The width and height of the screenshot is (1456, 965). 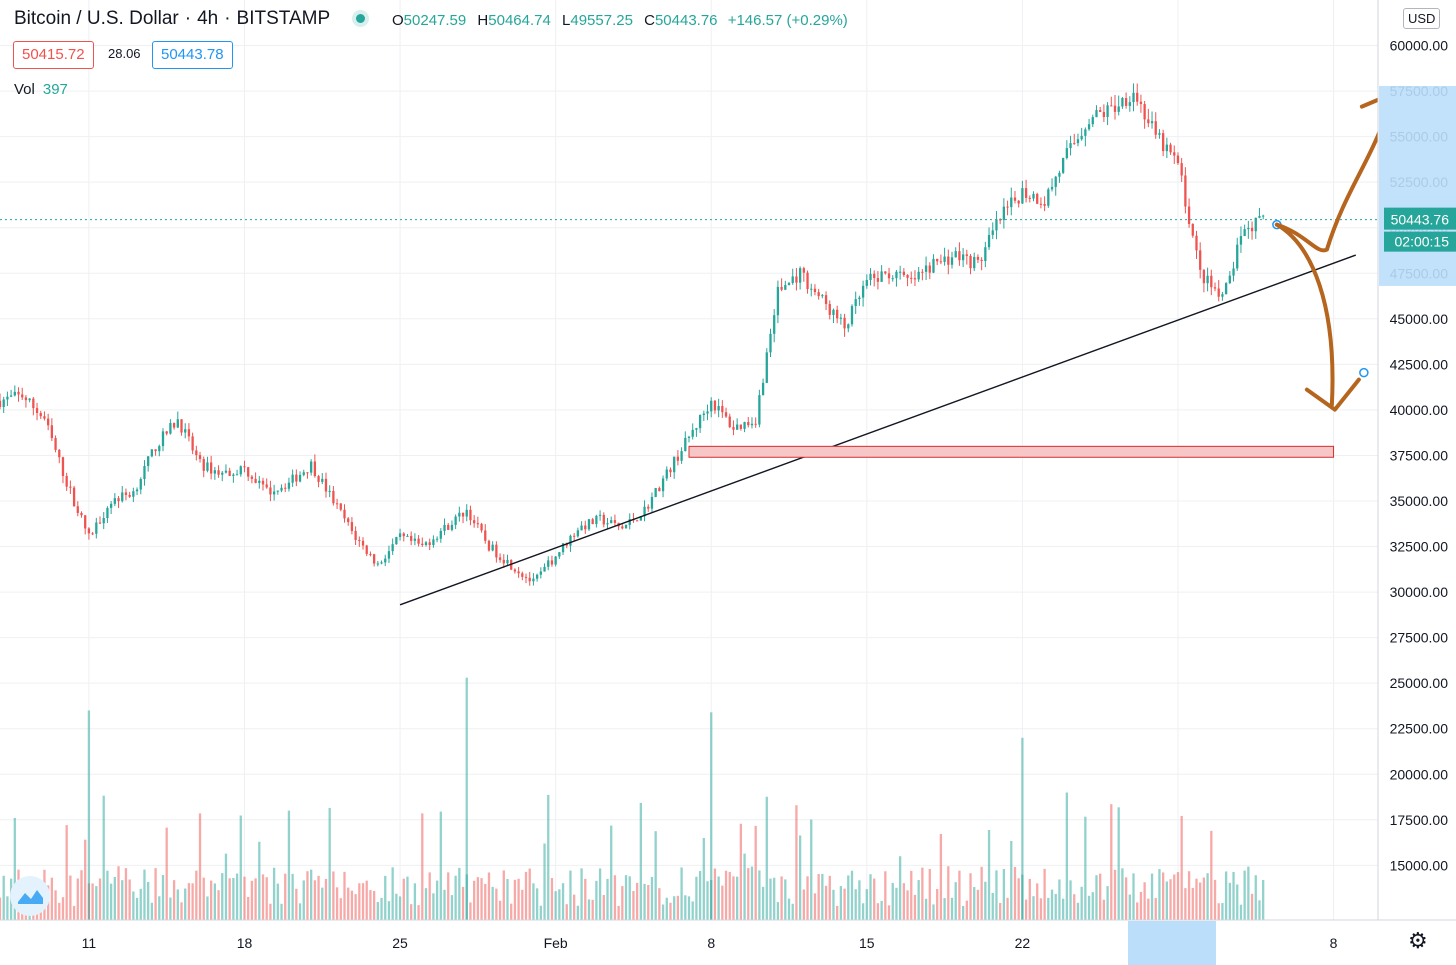 I want to click on drawing-end-point, so click(x=1364, y=372).